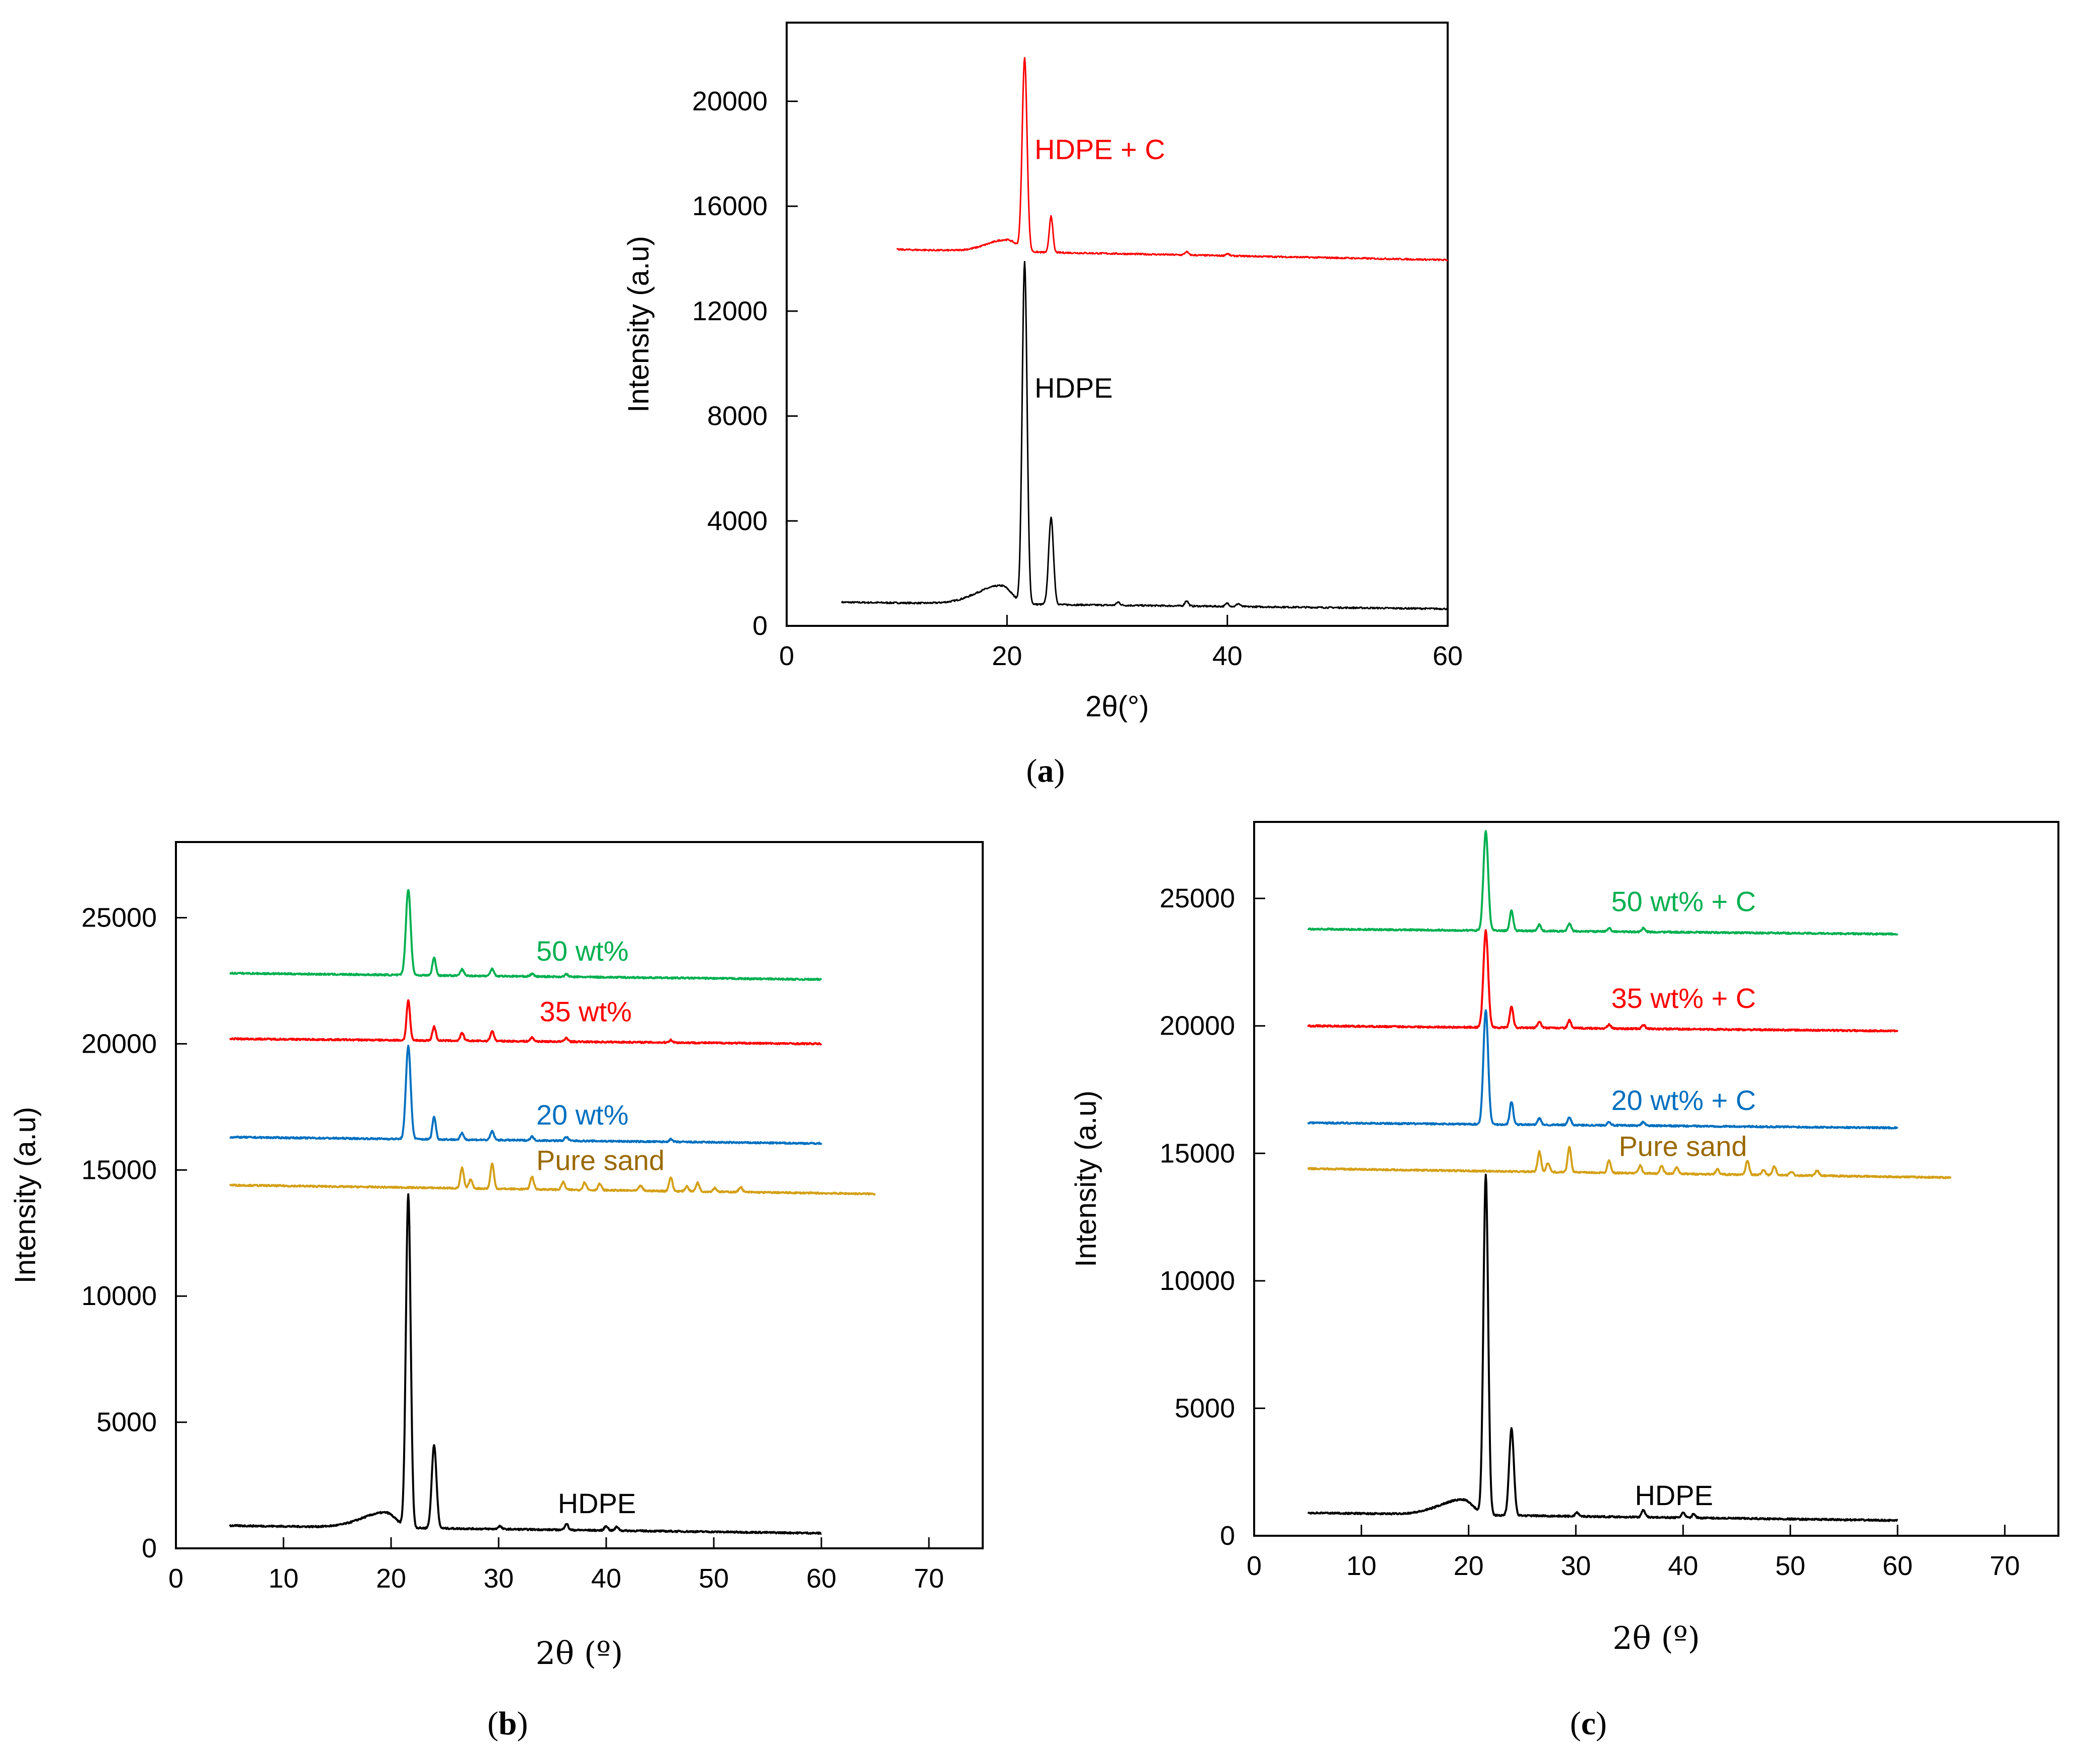 The image size is (2076, 1764). I want to click on y-tick-label: 4000, so click(737, 521).